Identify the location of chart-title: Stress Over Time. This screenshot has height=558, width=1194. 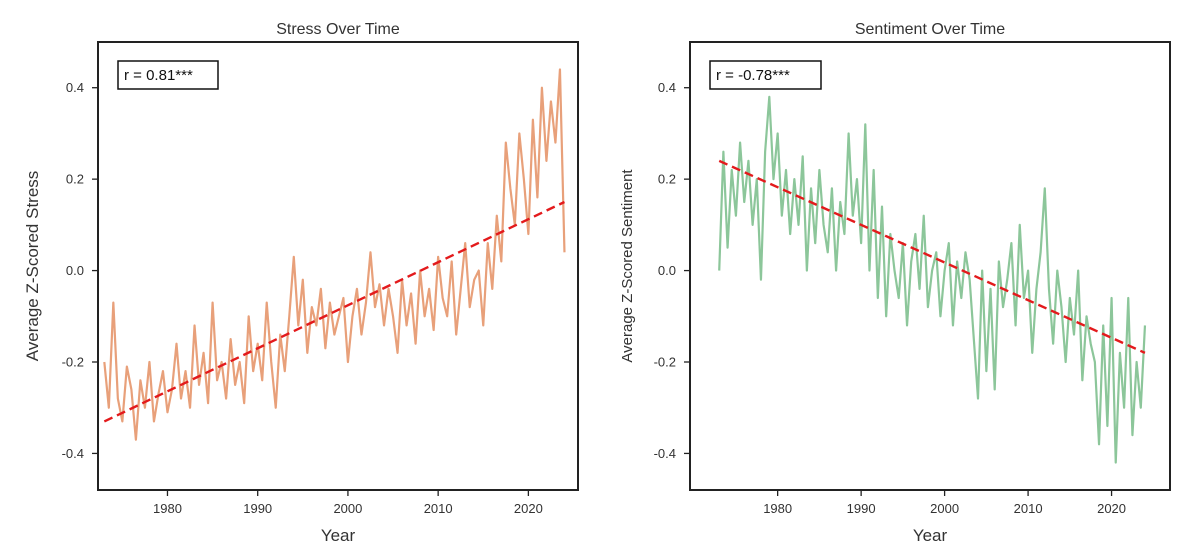
(338, 29).